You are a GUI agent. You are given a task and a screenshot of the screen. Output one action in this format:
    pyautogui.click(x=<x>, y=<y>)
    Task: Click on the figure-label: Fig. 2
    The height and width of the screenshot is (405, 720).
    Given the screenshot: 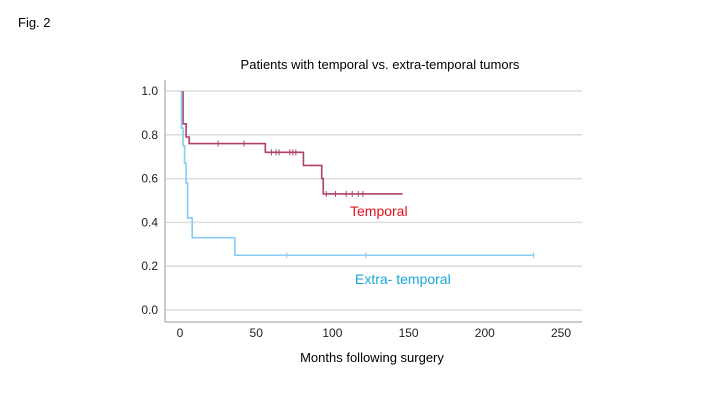 What is the action you would take?
    pyautogui.click(x=34, y=22)
    